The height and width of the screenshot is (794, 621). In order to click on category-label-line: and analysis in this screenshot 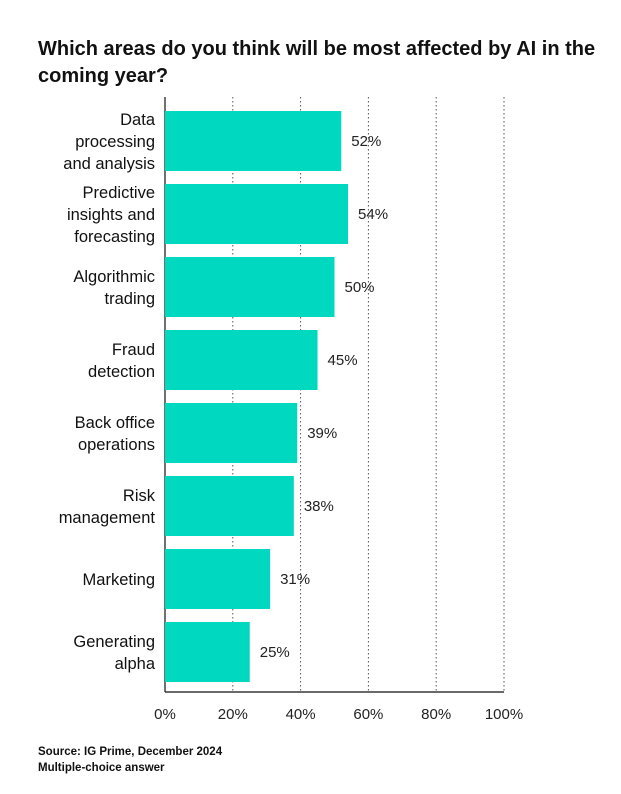, I will do `click(109, 164)`.